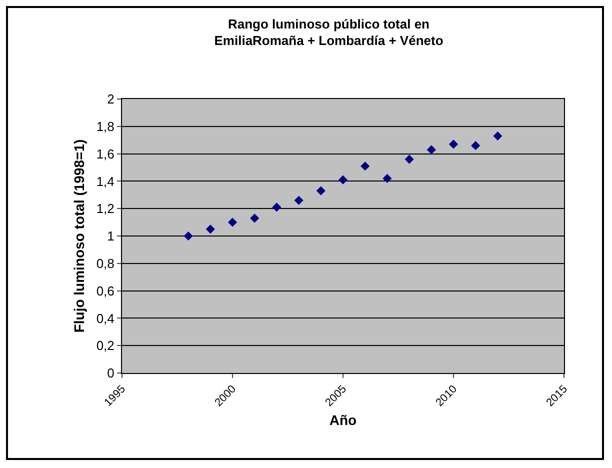 The height and width of the screenshot is (468, 612). Describe the element at coordinates (79, 236) in the screenshot. I see `y-axis-title: Flujo luminoso total (1998=1)` at that location.